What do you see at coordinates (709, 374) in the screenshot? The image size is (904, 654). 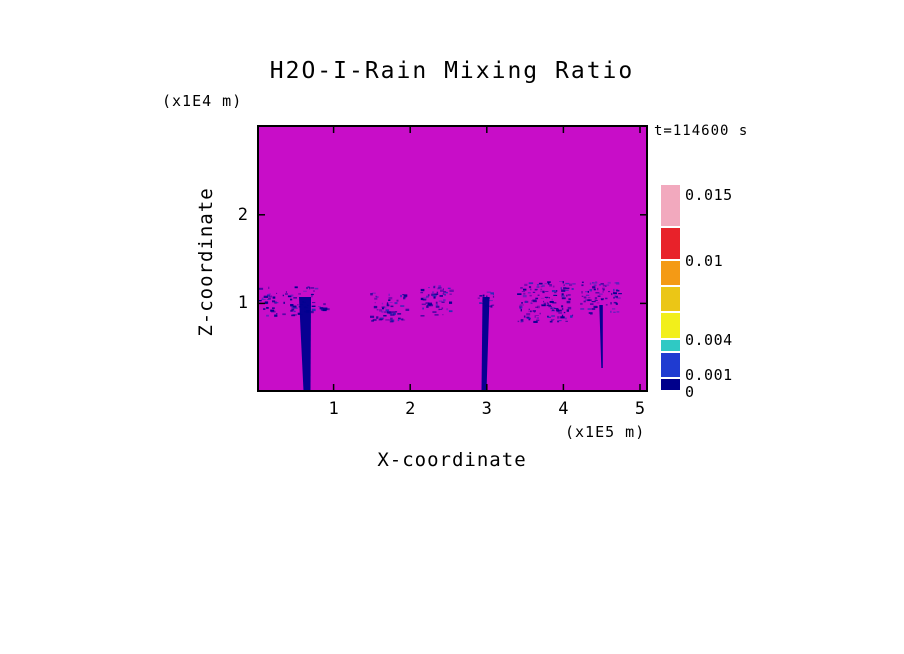 I see `colorbar-label-0.001: 0.001` at bounding box center [709, 374].